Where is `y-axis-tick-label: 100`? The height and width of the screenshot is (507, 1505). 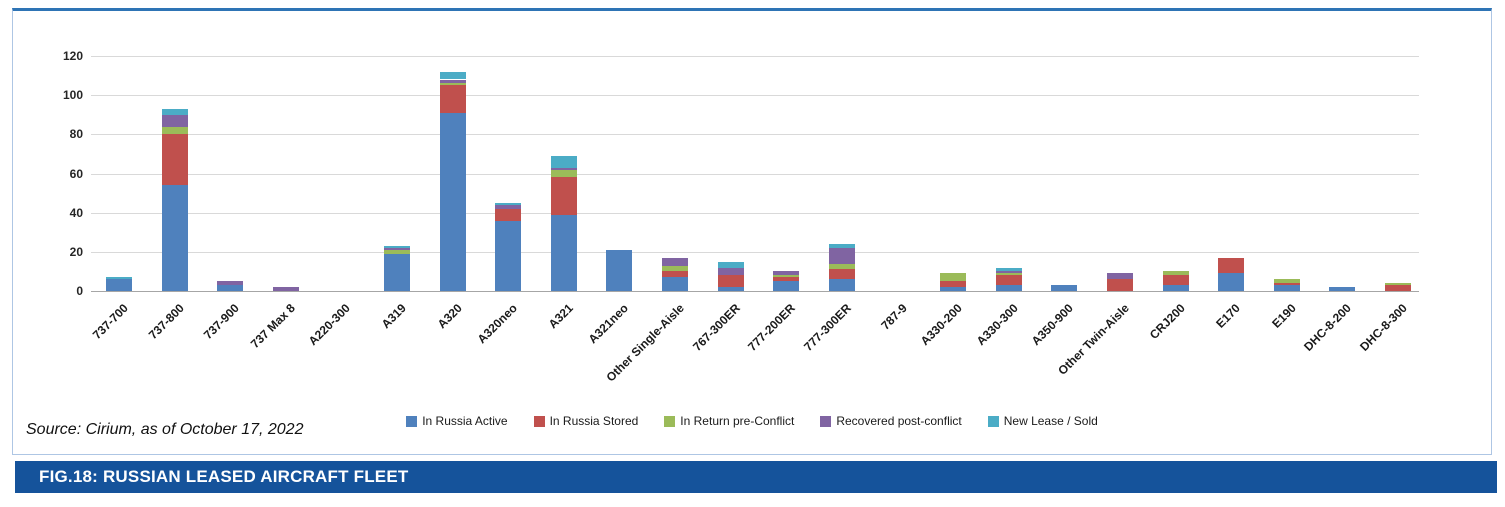
y-axis-tick-label: 100 is located at coordinates (72, 95).